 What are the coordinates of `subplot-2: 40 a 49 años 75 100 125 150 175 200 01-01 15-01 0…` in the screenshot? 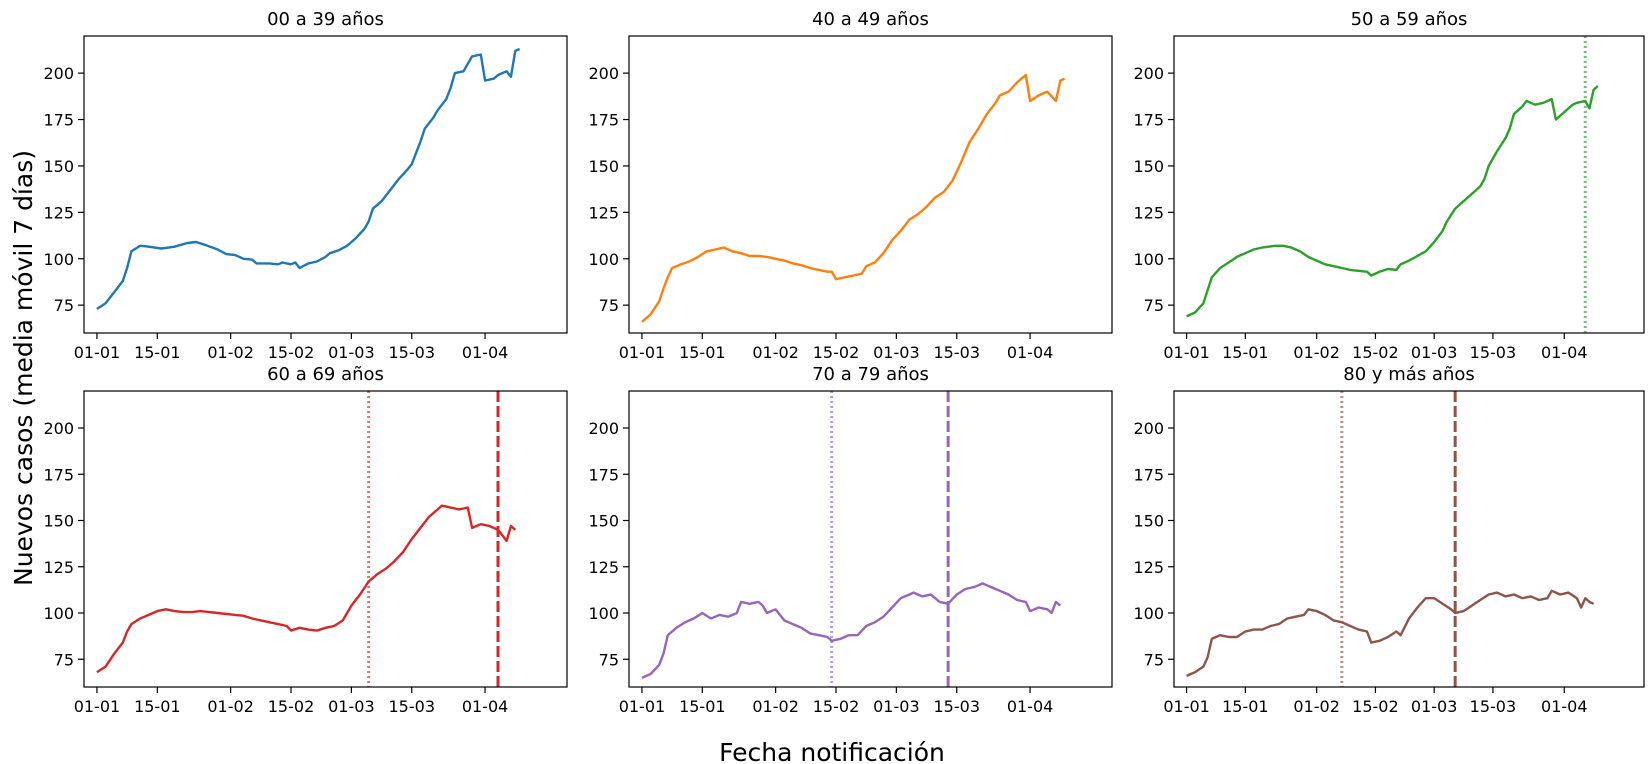 It's located at (850, 185).